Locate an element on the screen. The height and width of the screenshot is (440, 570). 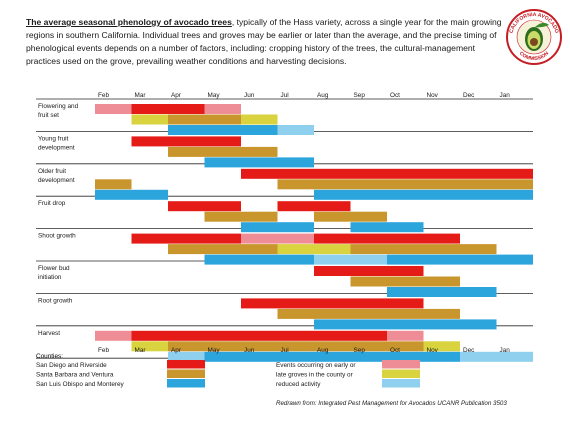
month-label-bottom: Aug is located at coordinates (323, 350).